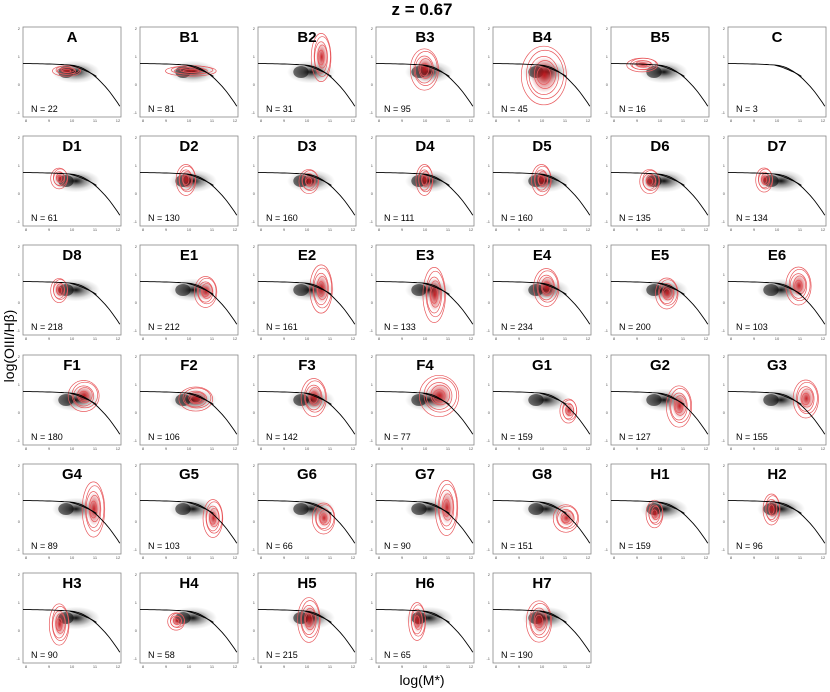 Image resolution: width=830 pixels, height=692 pixels. What do you see at coordinates (635, 546) in the screenshot?
I see `sample-count: N = 159` at bounding box center [635, 546].